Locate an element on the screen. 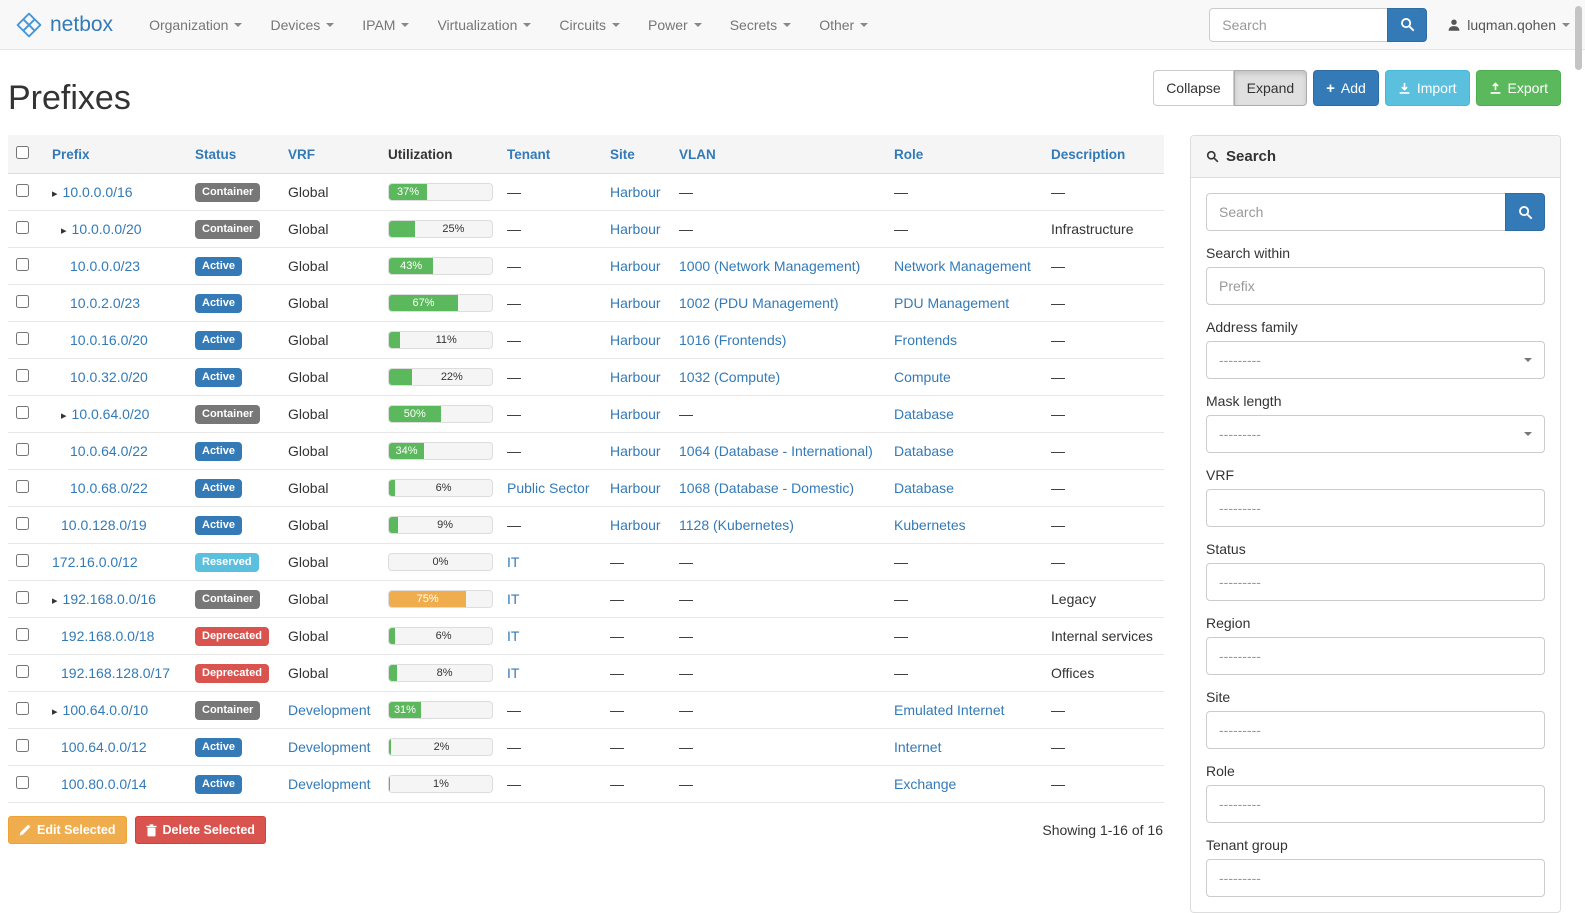 The image size is (1585, 913). prefix-link: 10.0.64.0/20 is located at coordinates (110, 414).